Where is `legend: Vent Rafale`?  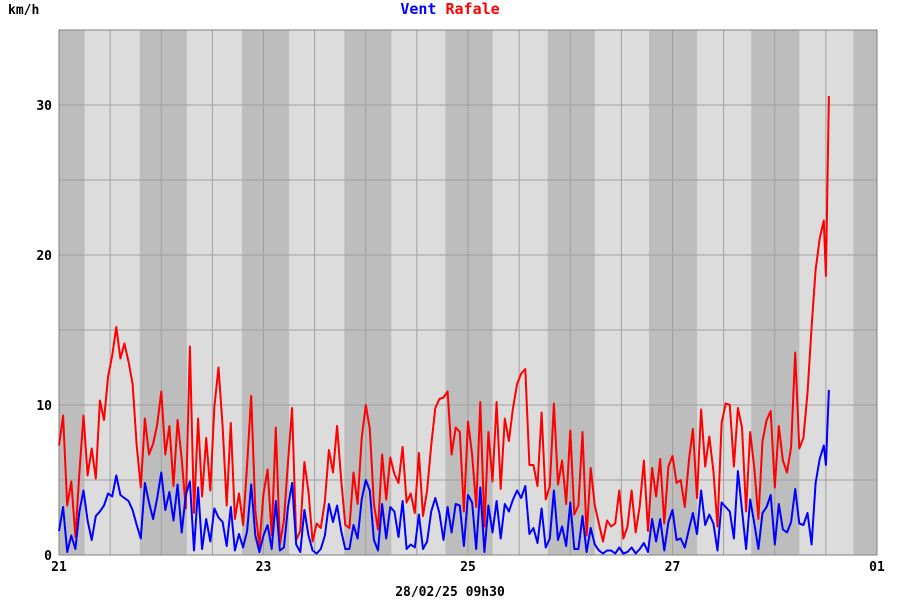
legend: Vent Rafale is located at coordinates (449, 9).